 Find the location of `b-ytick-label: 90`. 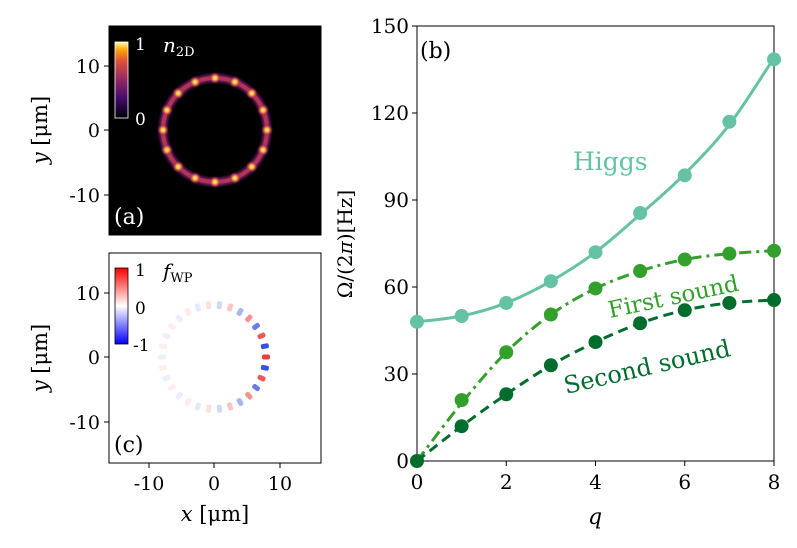

b-ytick-label: 90 is located at coordinates (396, 200).